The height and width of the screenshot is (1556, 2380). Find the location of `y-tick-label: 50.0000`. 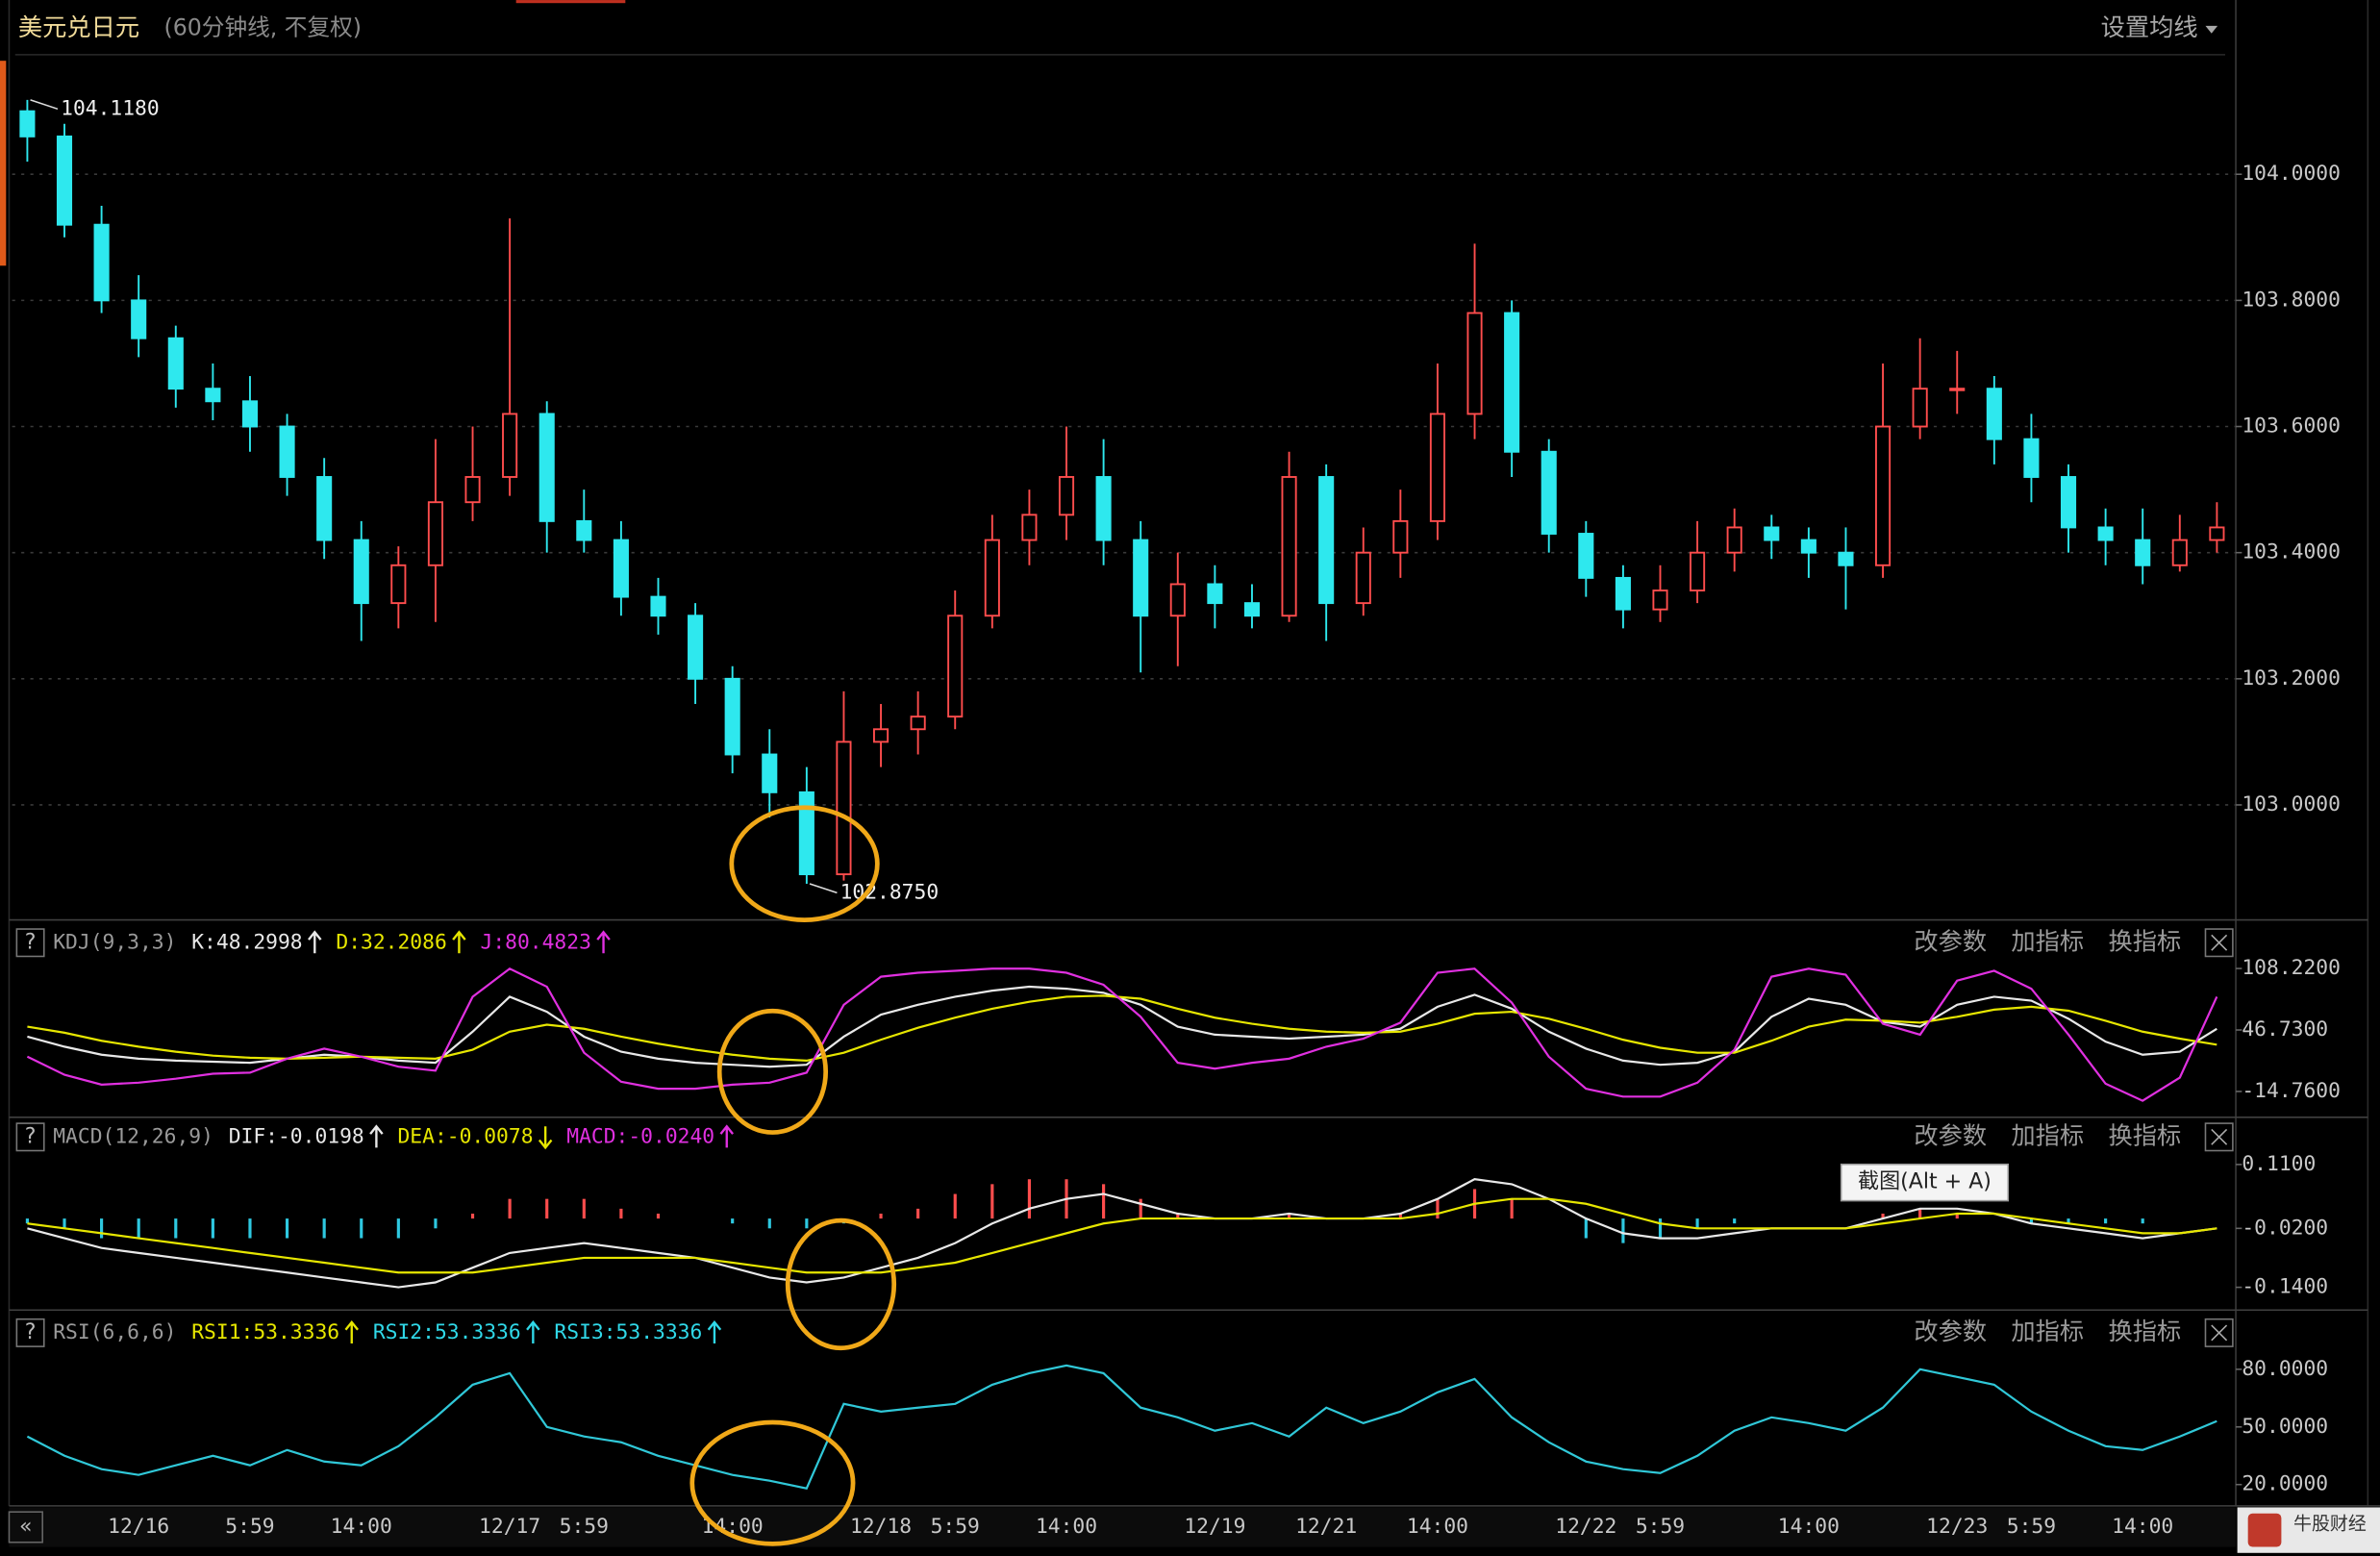

y-tick-label: 50.0000 is located at coordinates (2285, 1427).